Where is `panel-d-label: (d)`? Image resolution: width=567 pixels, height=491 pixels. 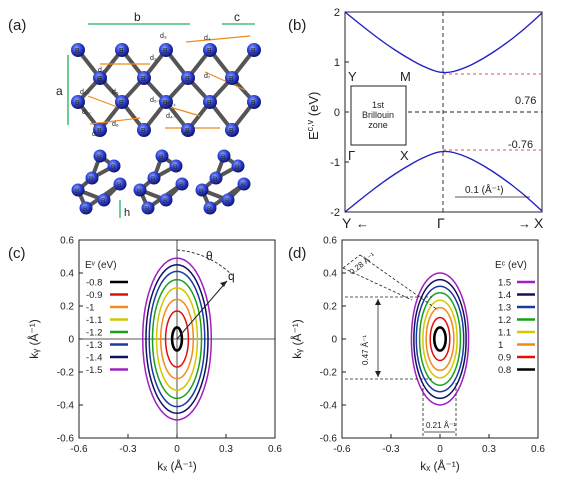 panel-d-label: (d) is located at coordinates (297, 253).